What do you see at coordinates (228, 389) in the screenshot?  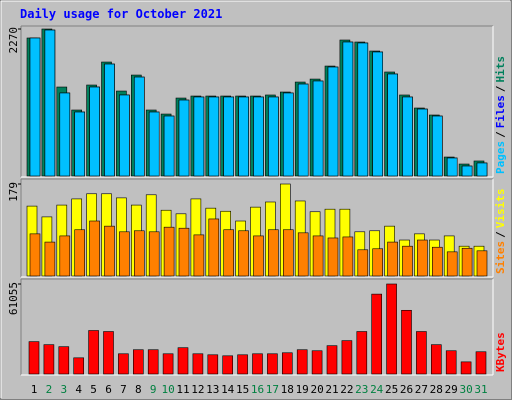 I see `x-tick-label: 14` at bounding box center [228, 389].